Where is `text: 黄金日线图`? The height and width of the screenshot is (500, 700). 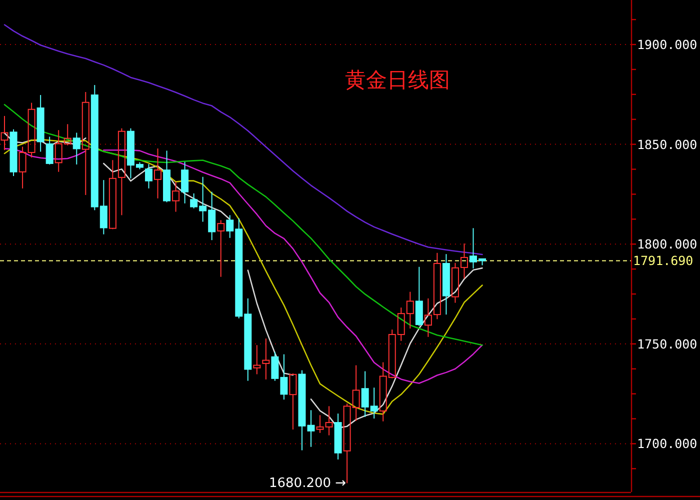
text: 黄金日线图 is located at coordinates (397, 80).